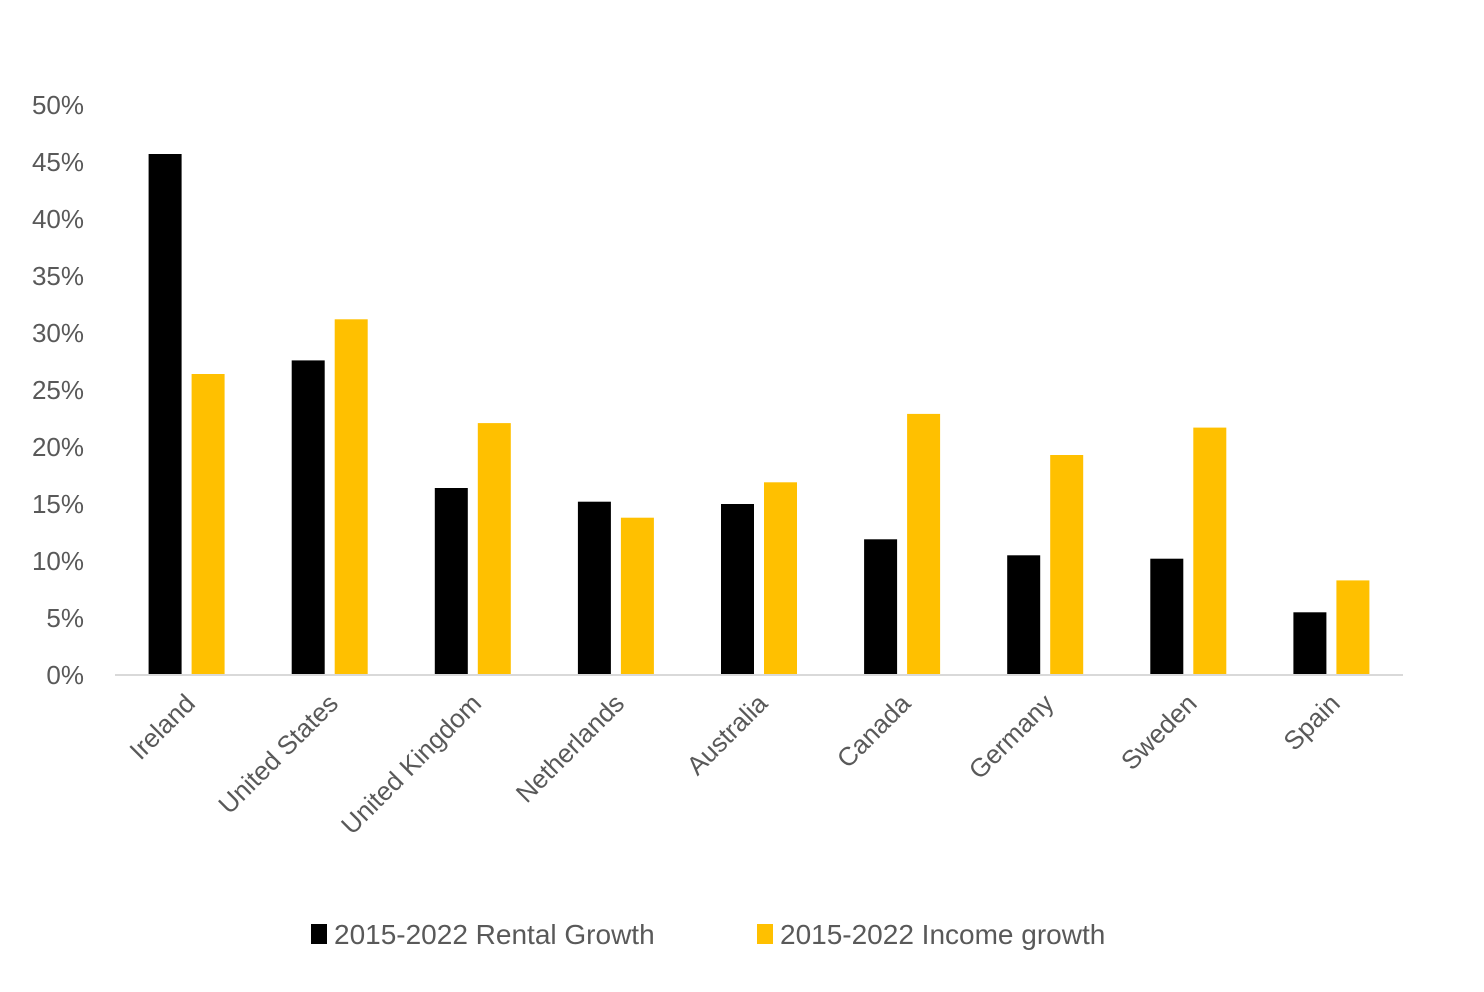  What do you see at coordinates (1310, 643) in the screenshot?
I see `bar-spain-rental-growth` at bounding box center [1310, 643].